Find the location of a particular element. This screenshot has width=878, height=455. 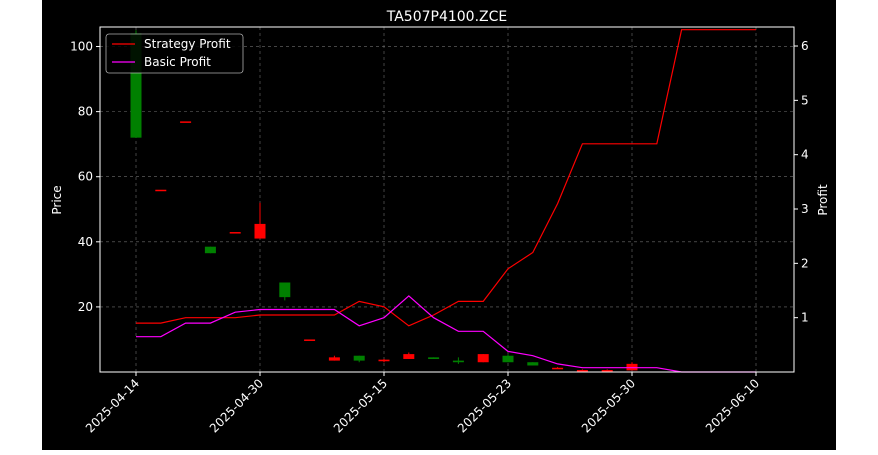

legend: Strategy Profit Basic Profit is located at coordinates (174, 53).